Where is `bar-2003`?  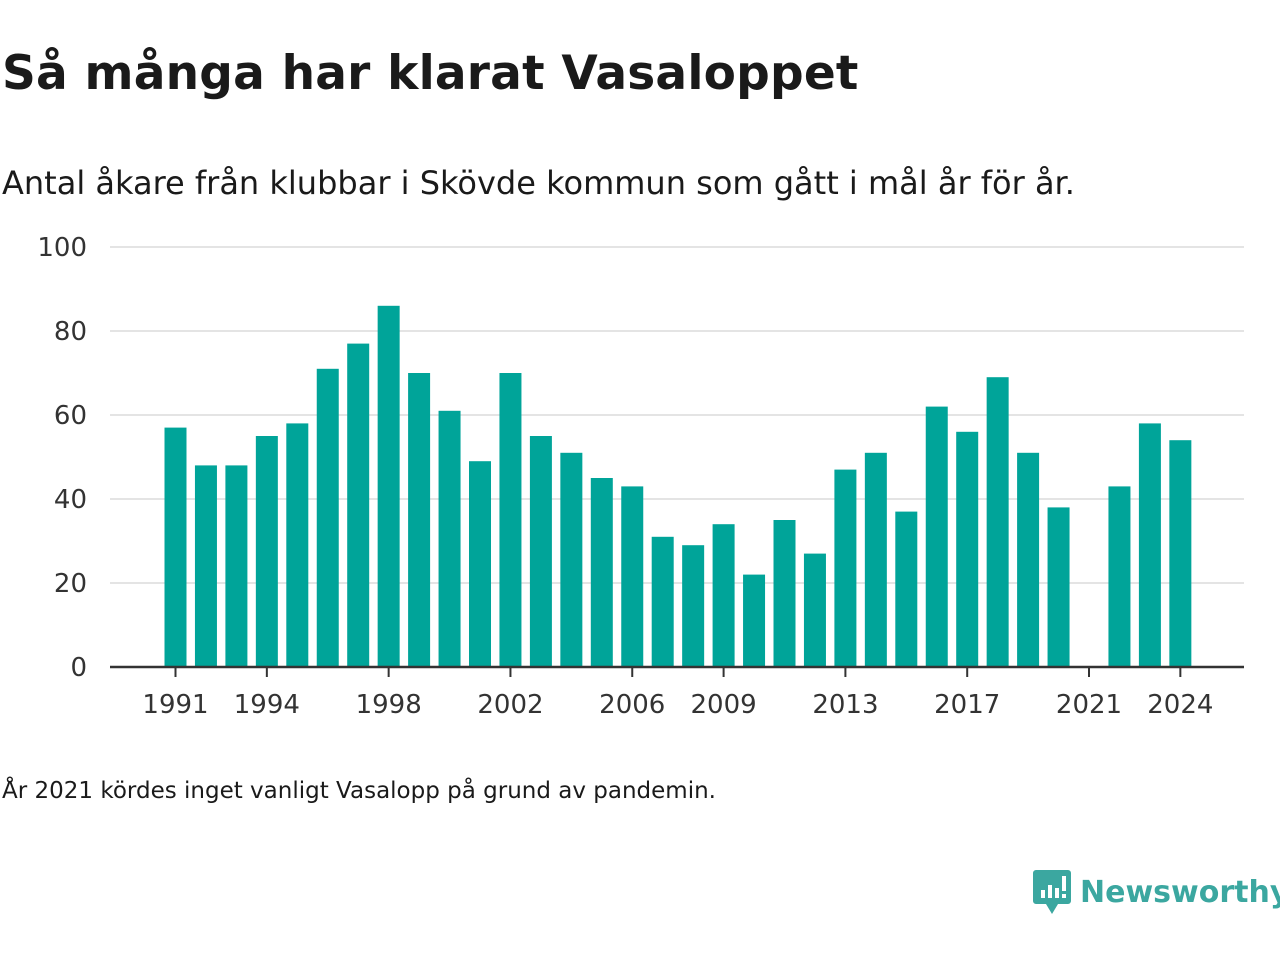
bar-2003 is located at coordinates (540, 551).